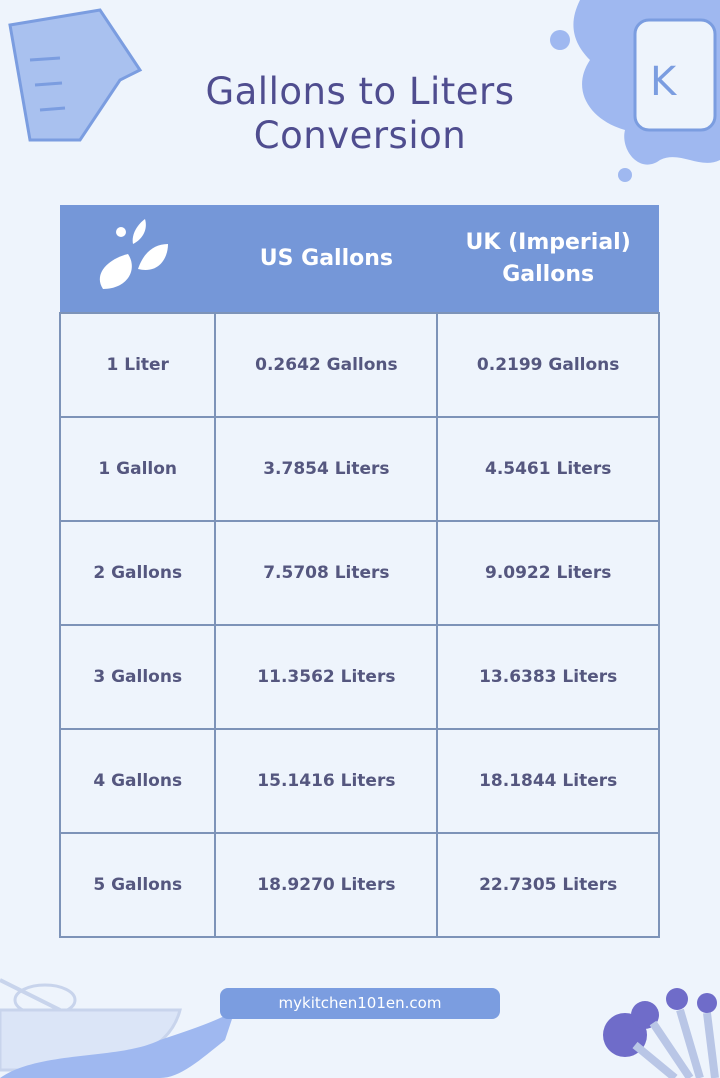 The width and height of the screenshot is (720, 1078). I want to click on title-line-2: Conversion, so click(360, 135).